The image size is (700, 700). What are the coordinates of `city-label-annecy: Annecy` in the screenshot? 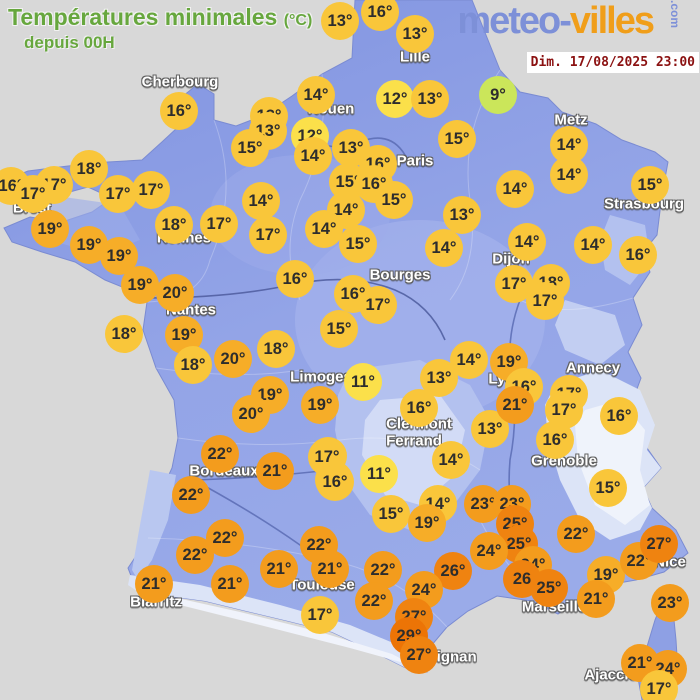 It's located at (593, 368).